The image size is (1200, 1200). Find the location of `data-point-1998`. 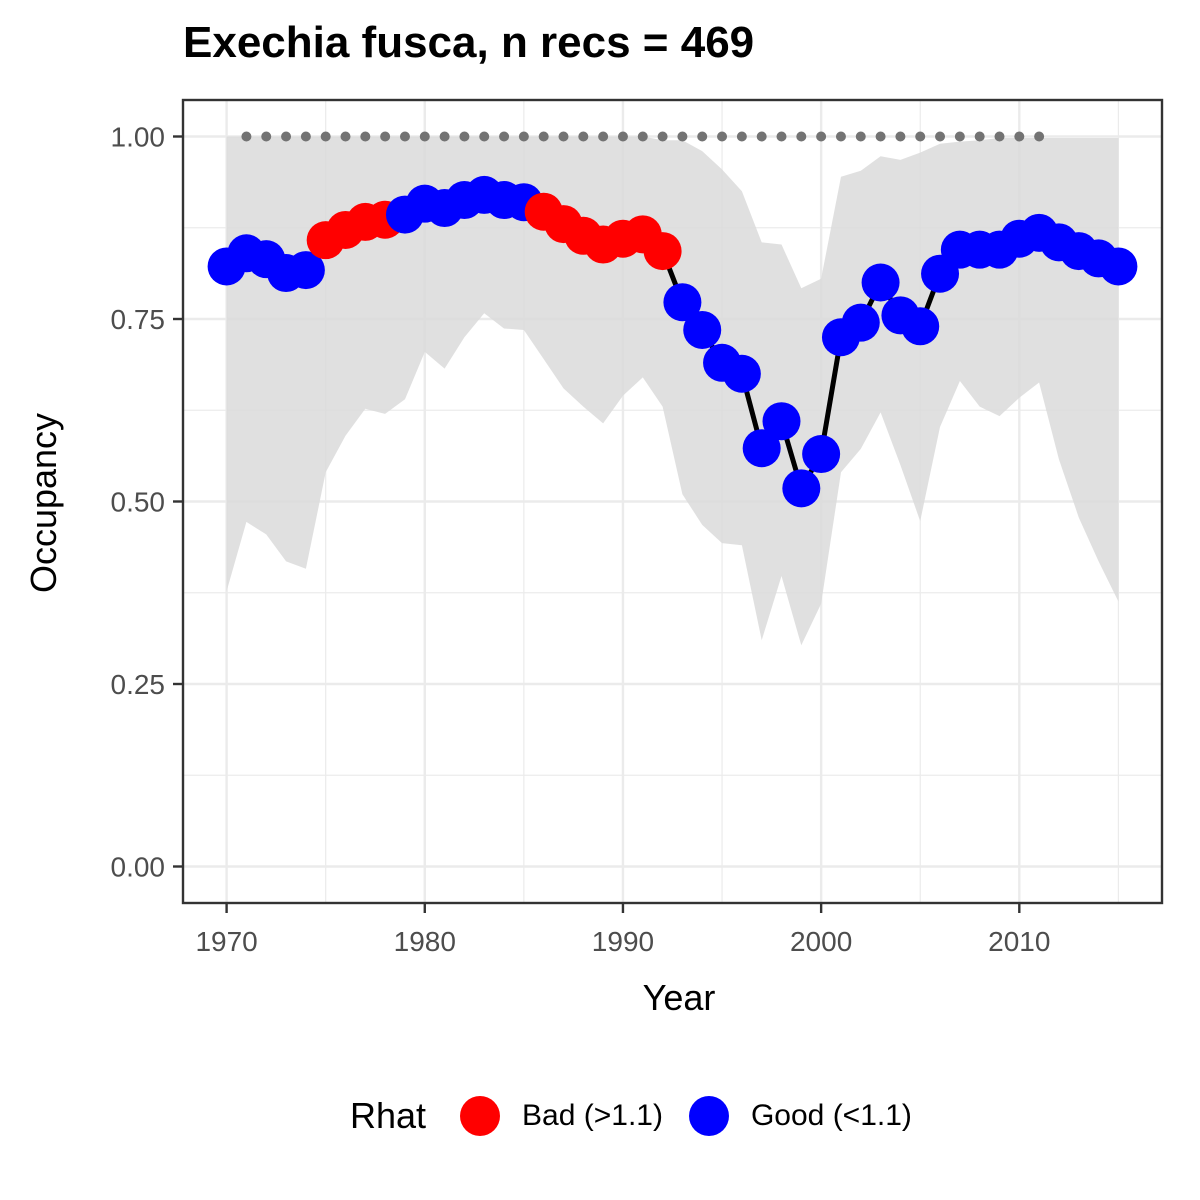

data-point-1998 is located at coordinates (781, 421).